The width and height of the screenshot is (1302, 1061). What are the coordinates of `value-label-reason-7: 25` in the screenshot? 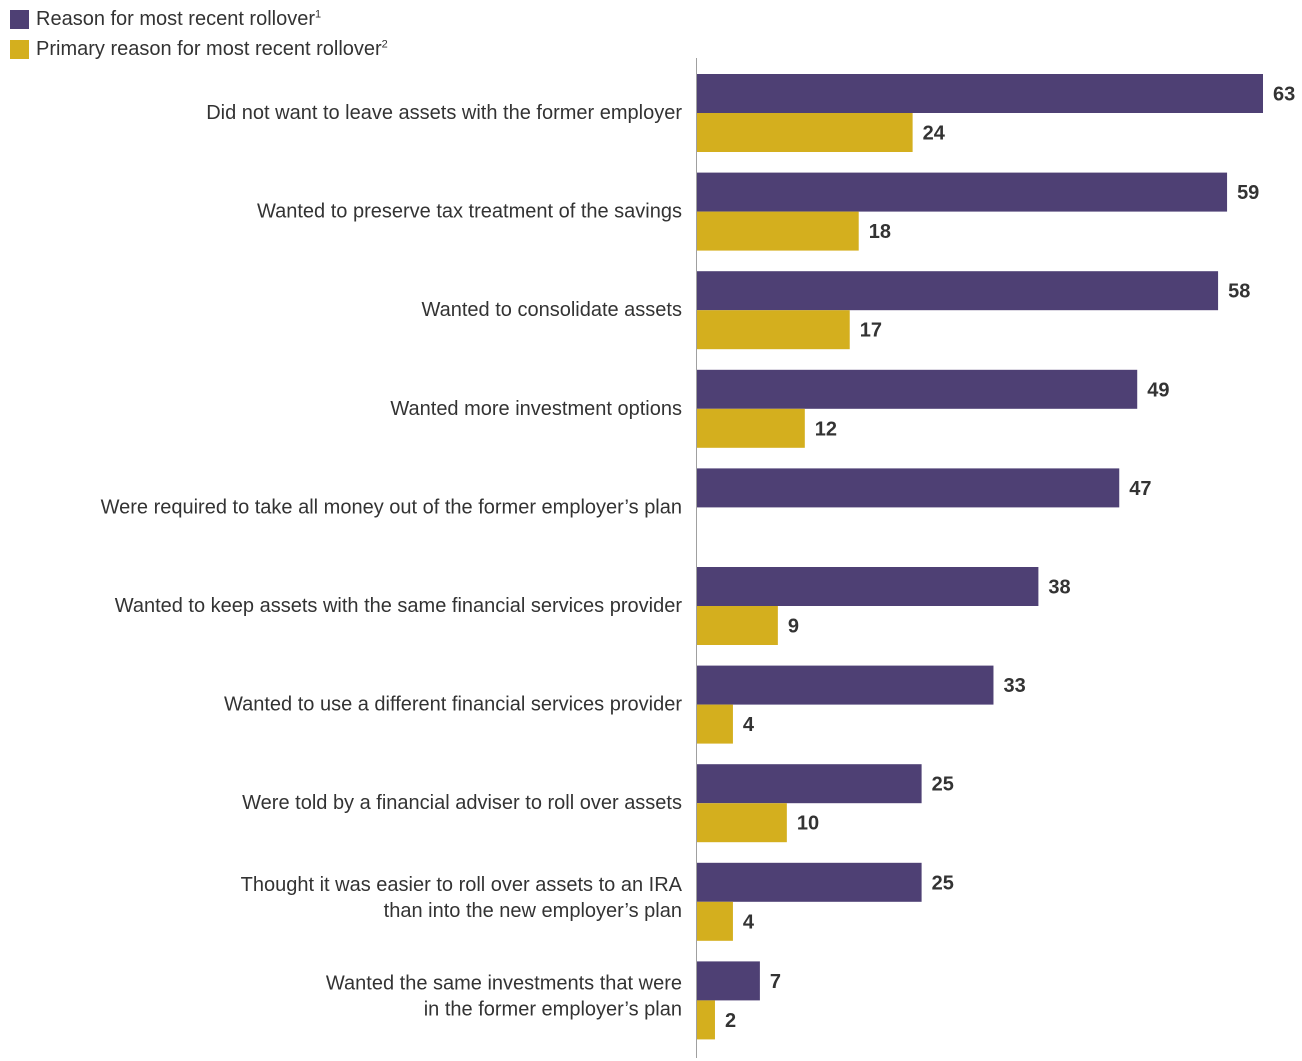 It's located at (943, 785).